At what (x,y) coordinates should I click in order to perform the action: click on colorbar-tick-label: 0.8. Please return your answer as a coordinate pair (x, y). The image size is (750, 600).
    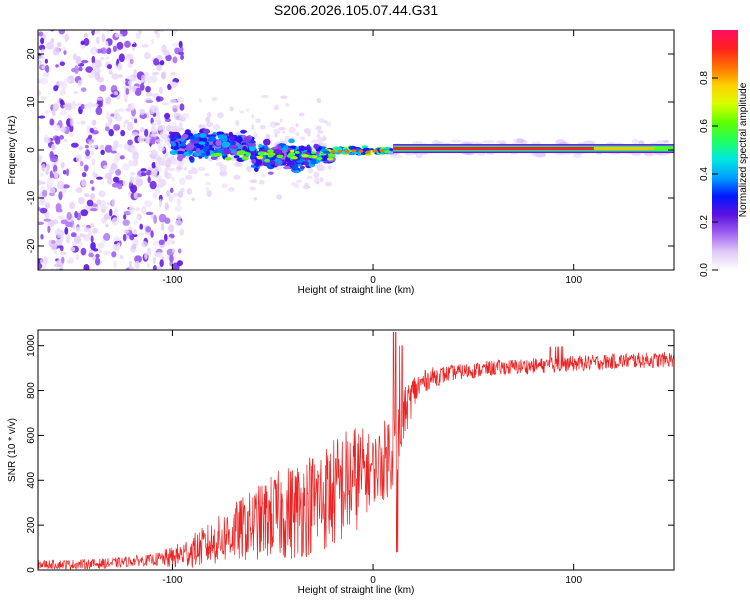
    Looking at the image, I should click on (704, 78).